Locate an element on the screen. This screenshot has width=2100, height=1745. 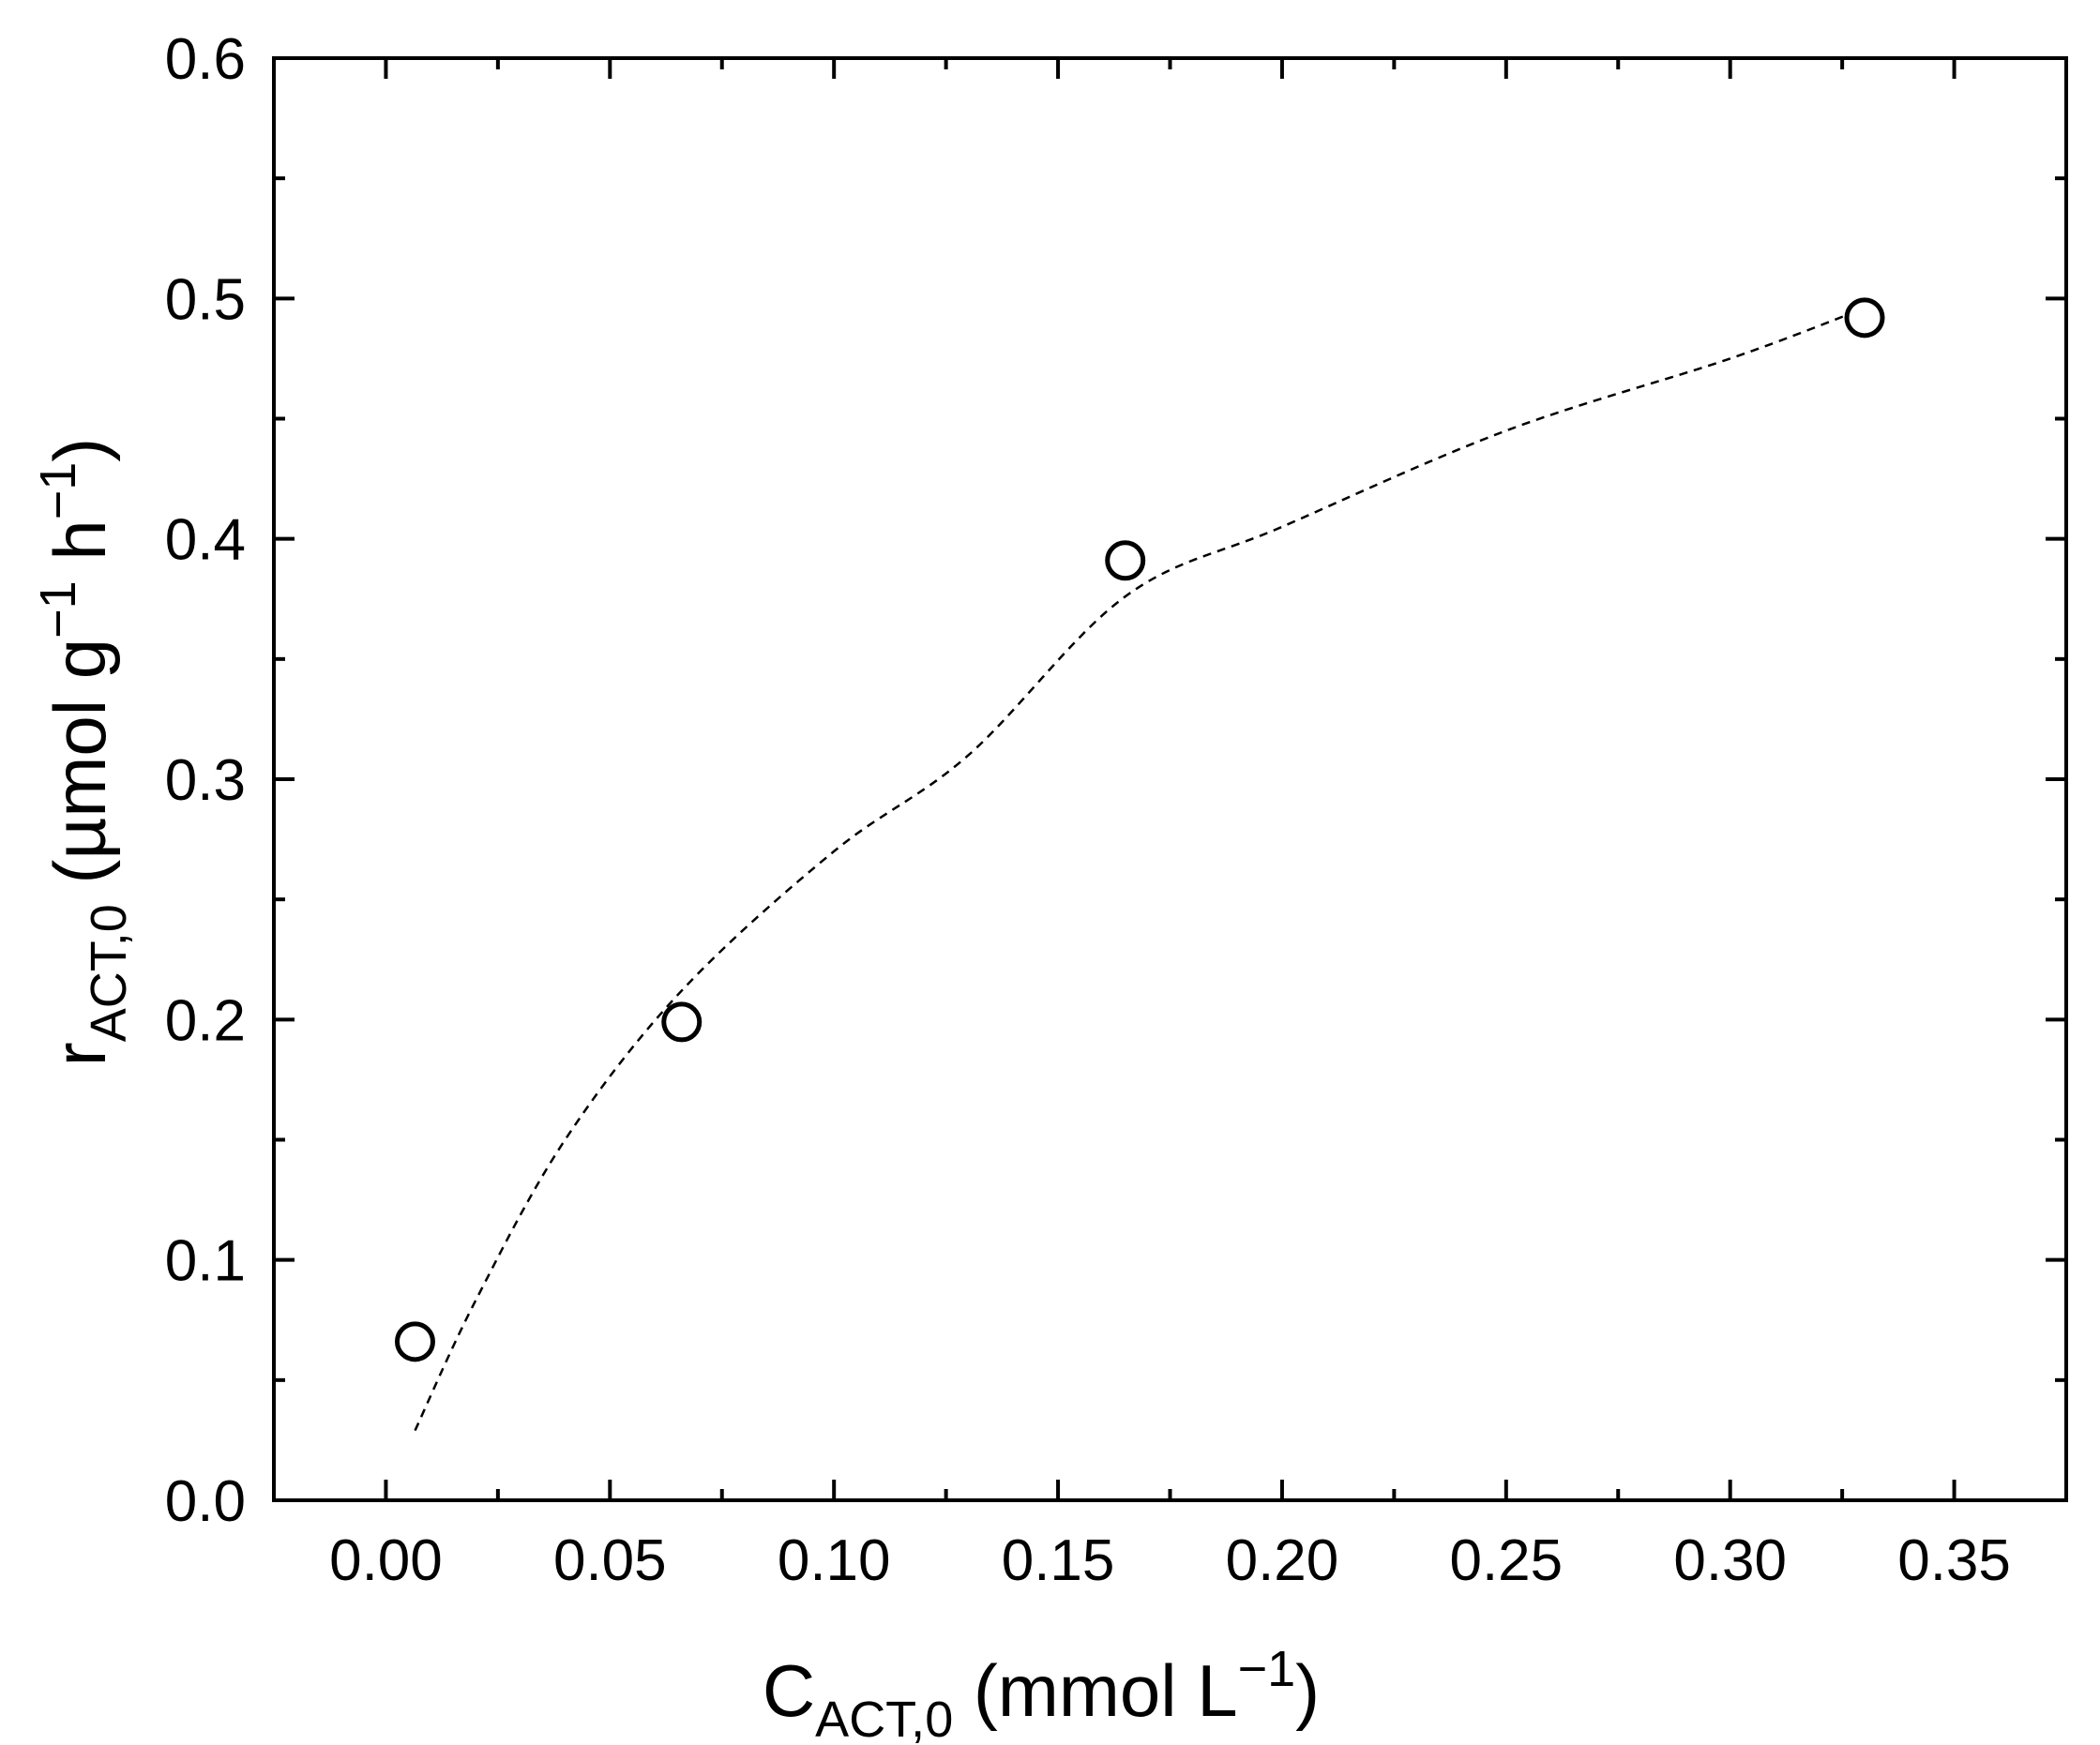
y-axis-title-sup1: −1 is located at coordinates (58, 609).